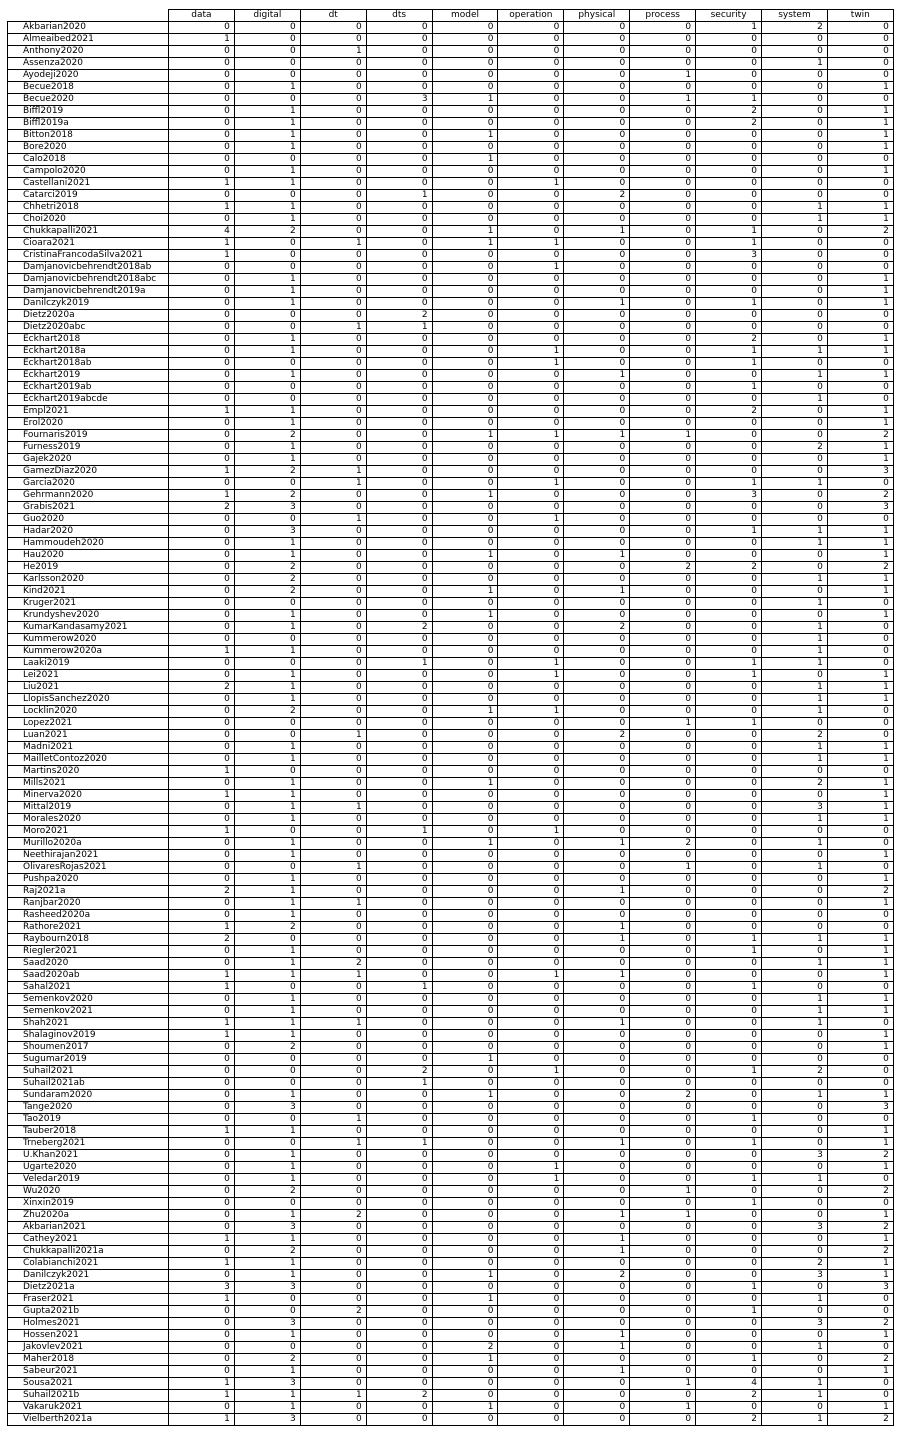  I want to click on cell-dts: 1, so click(399, 195).